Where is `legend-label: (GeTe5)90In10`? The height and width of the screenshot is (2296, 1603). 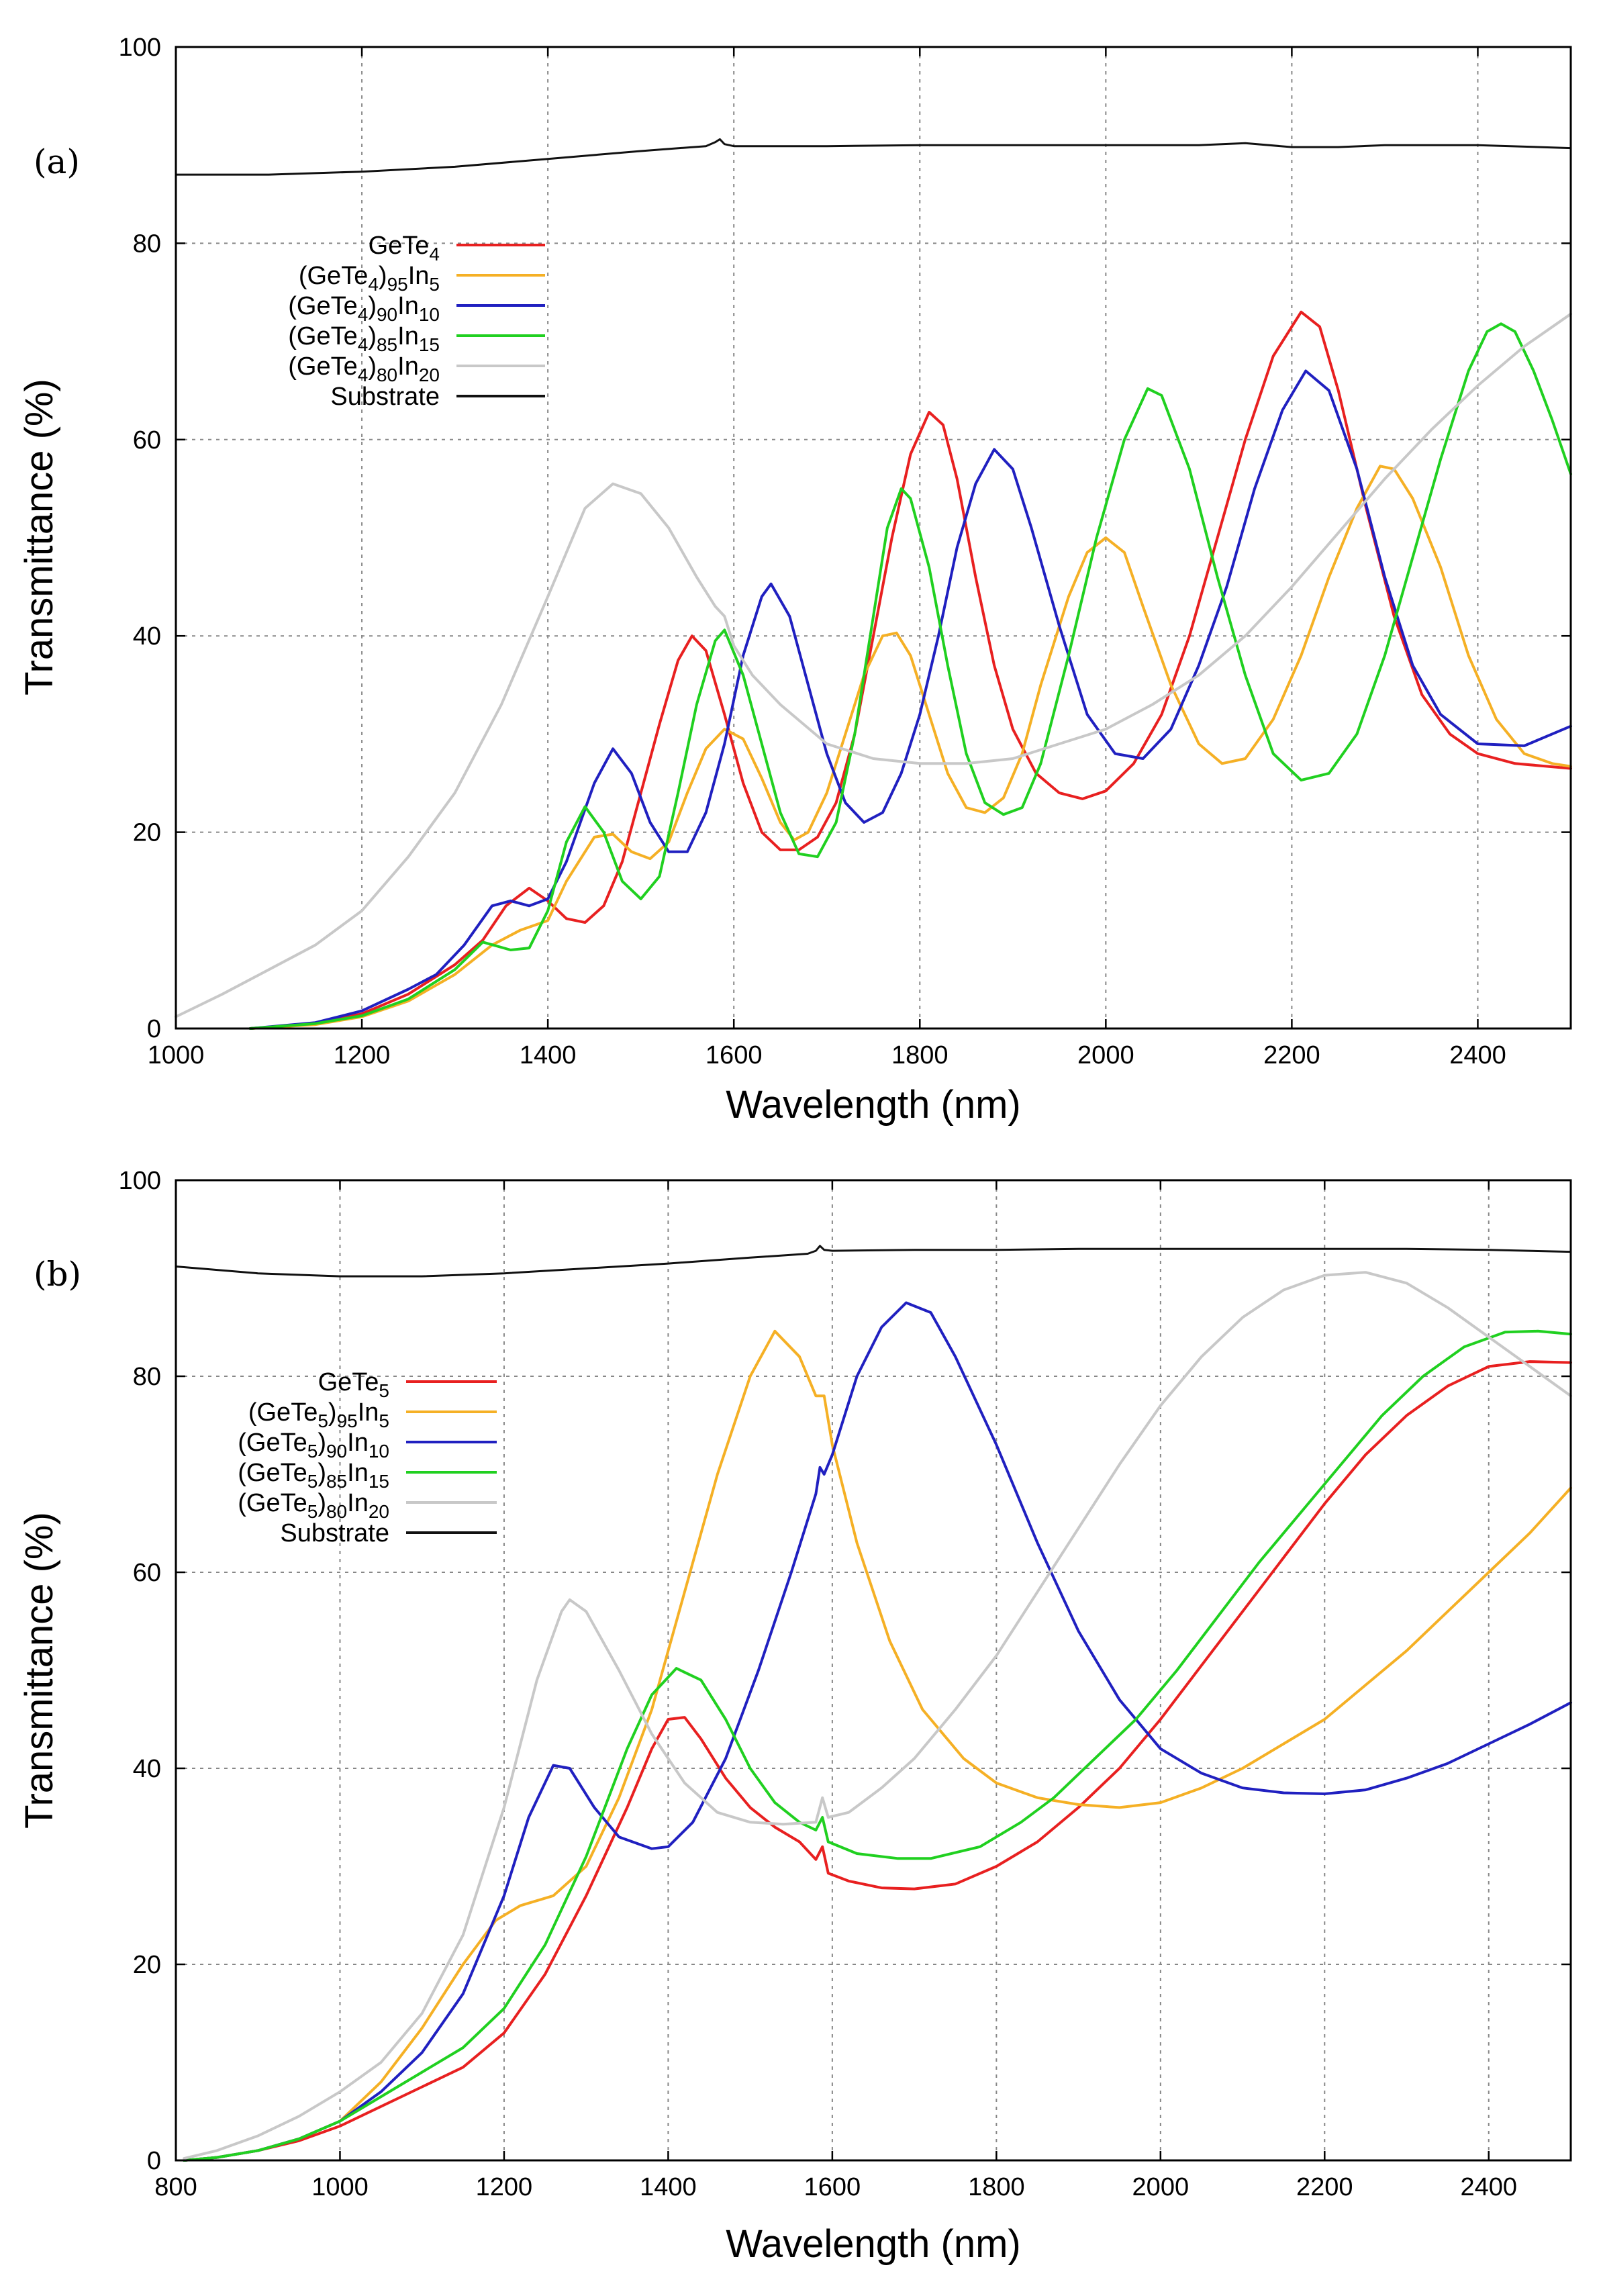 legend-label: (GeTe5)90In10 is located at coordinates (313, 1446).